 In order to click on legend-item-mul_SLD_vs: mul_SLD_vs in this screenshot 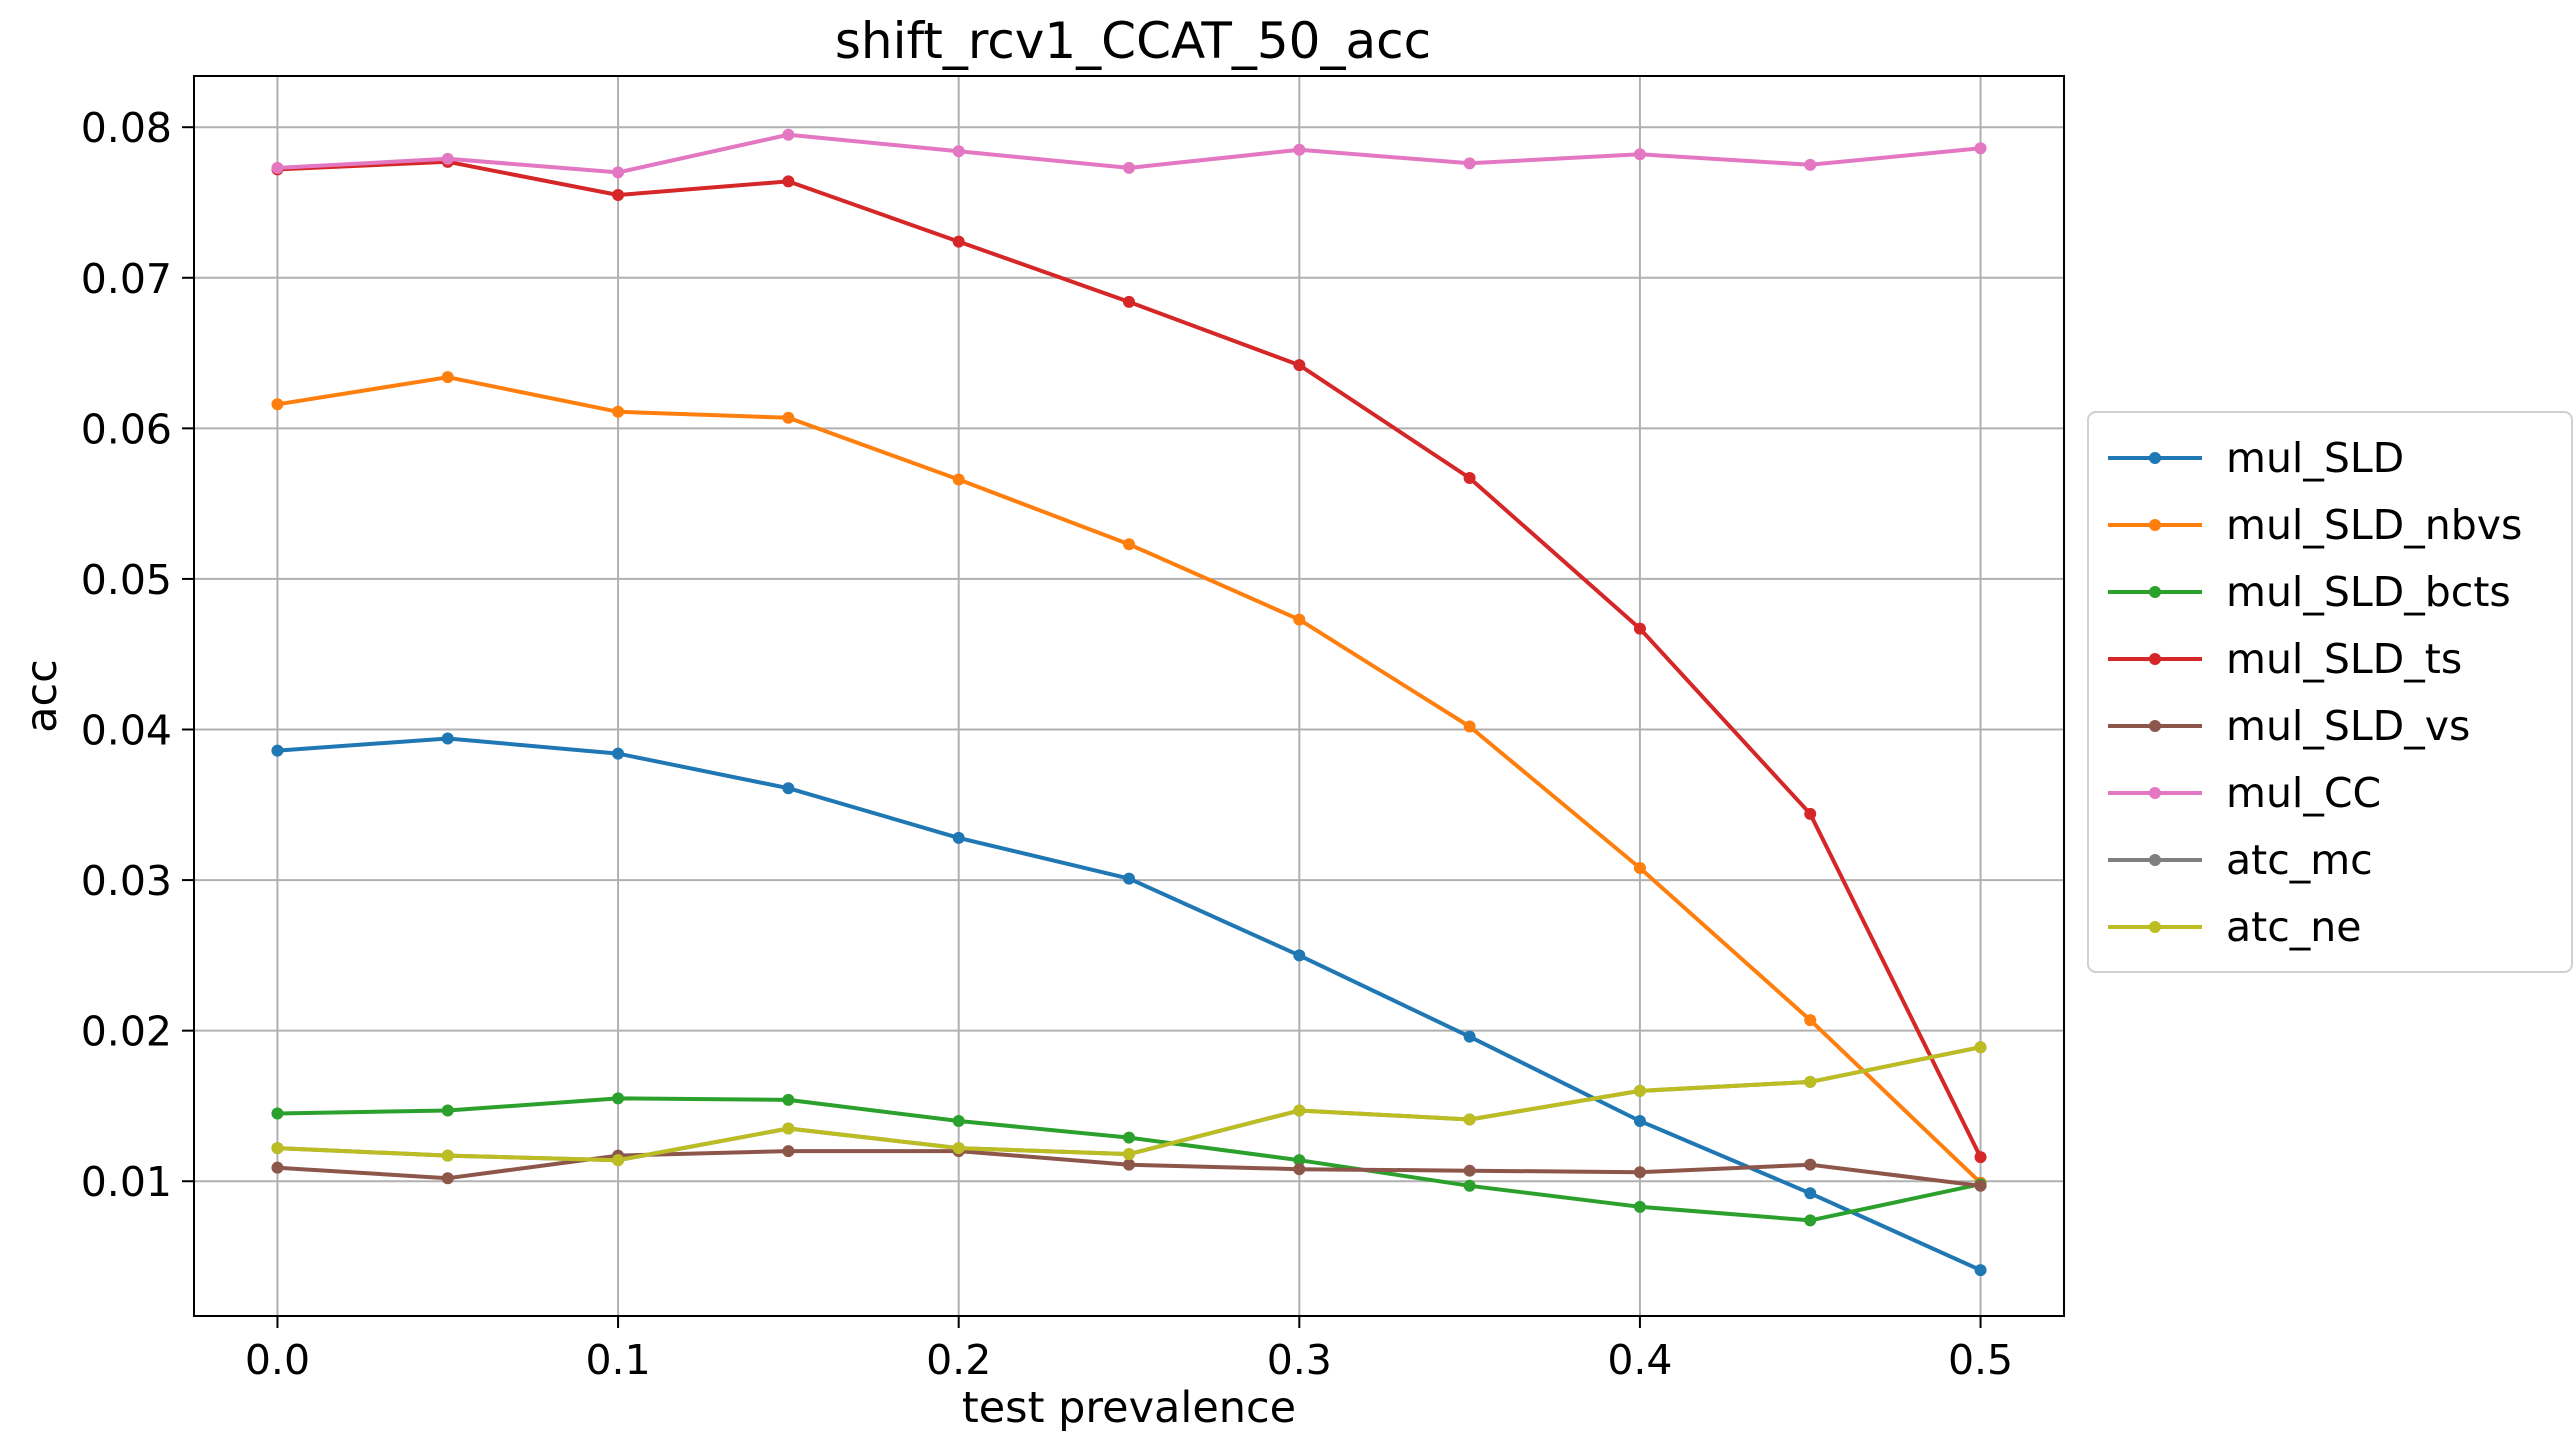, I will do `click(2289, 726)`.